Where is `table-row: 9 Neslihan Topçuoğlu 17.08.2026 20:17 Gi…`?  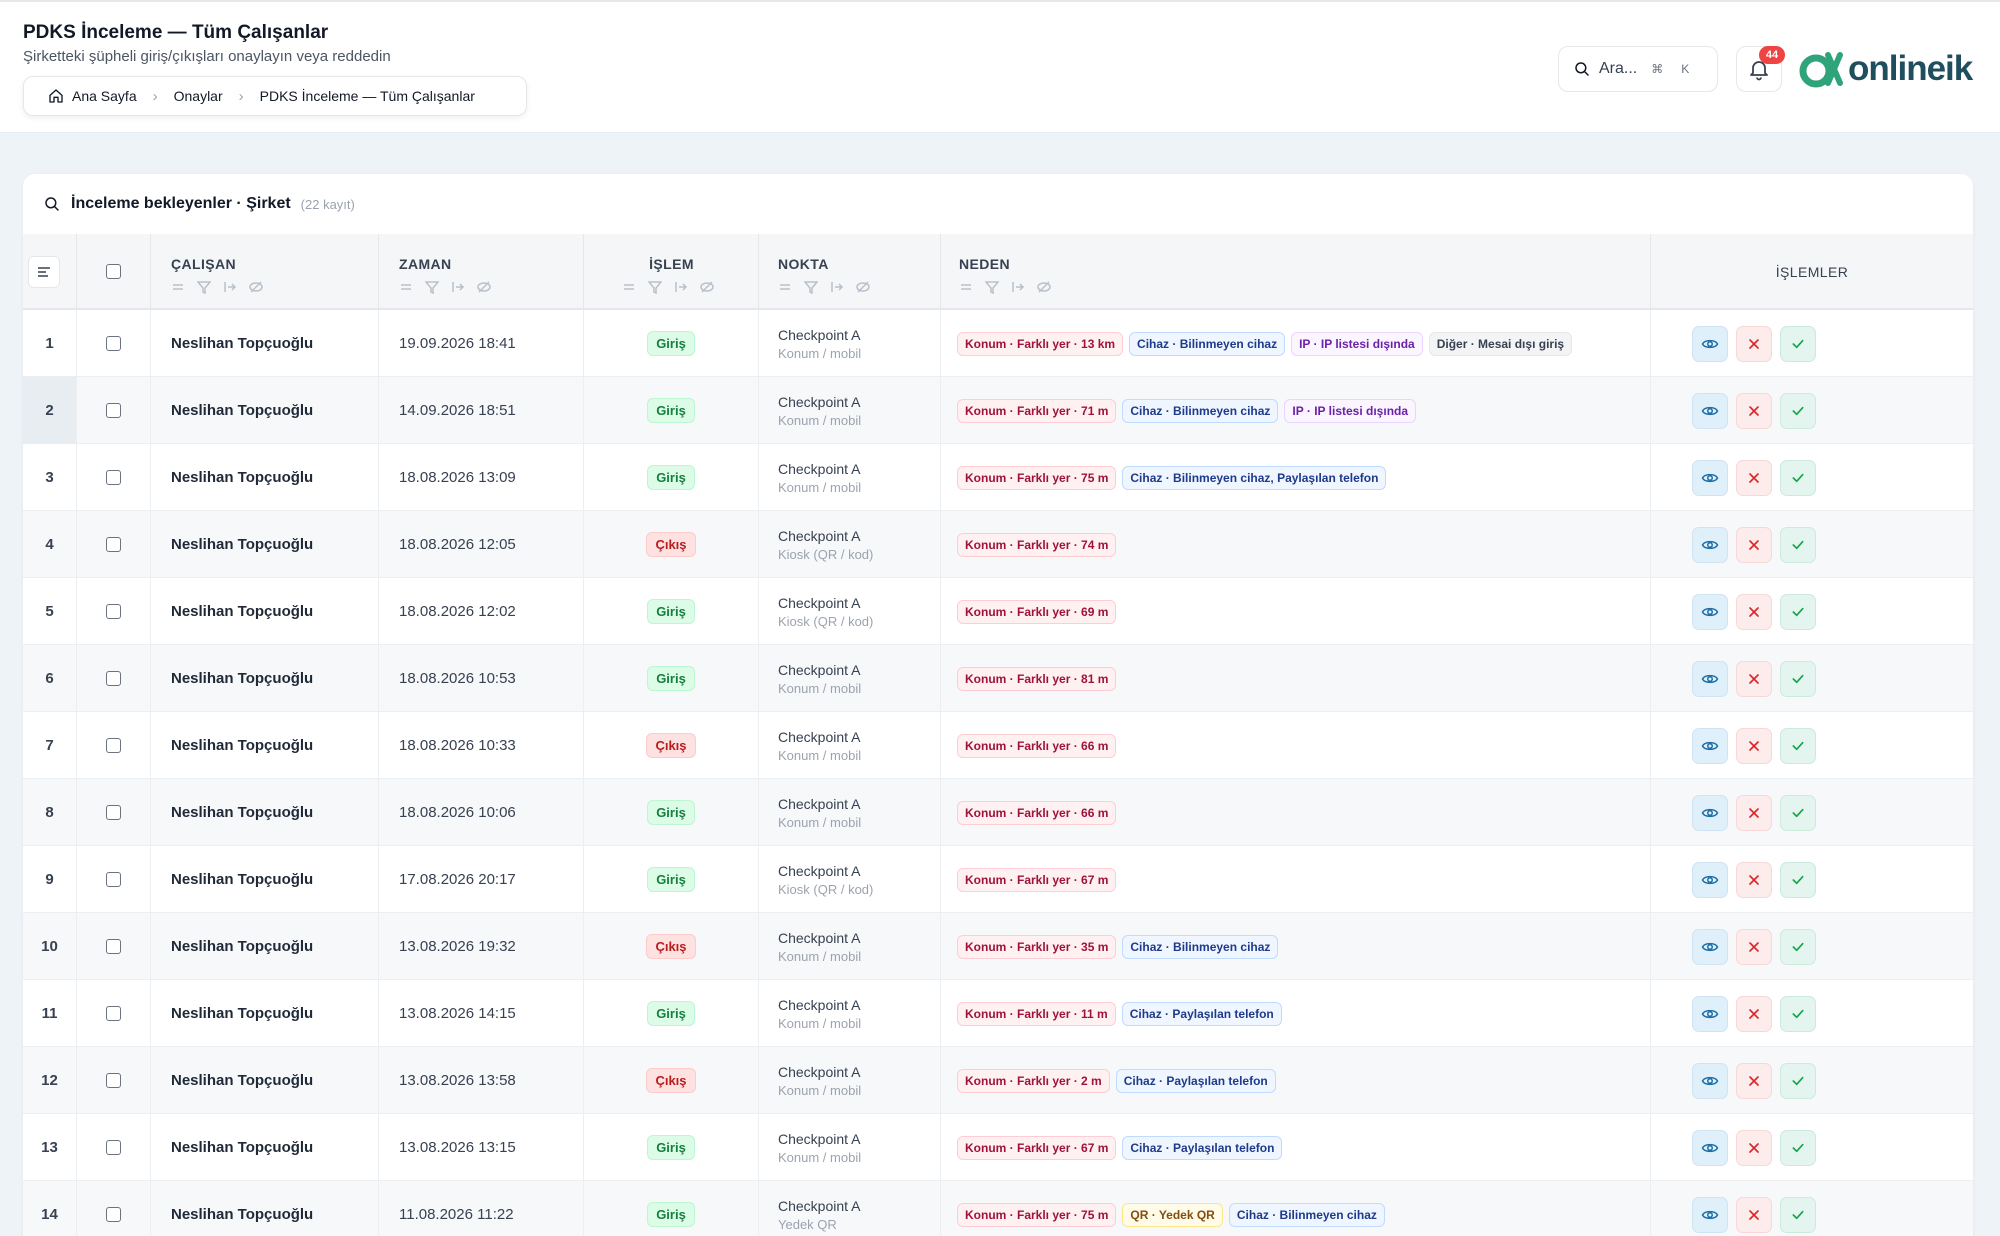 table-row: 9 Neslihan Topçuoğlu 17.08.2026 20:17 Gi… is located at coordinates (998, 879).